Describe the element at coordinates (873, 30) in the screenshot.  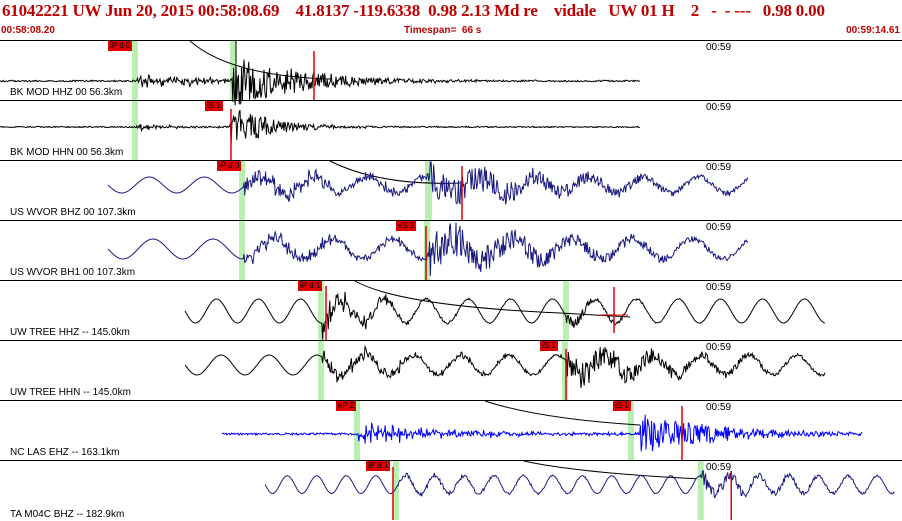
I see `end-time: 00:59:14.61` at that location.